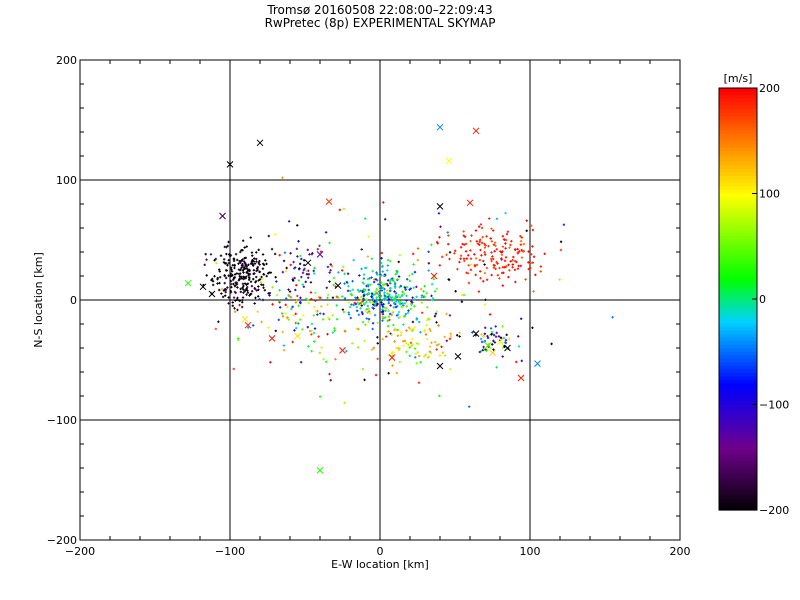 This screenshot has width=800, height=600. I want to click on chart-title-line1: Tromsø 20160508 22:08:00–22:09:43, so click(379, 10).